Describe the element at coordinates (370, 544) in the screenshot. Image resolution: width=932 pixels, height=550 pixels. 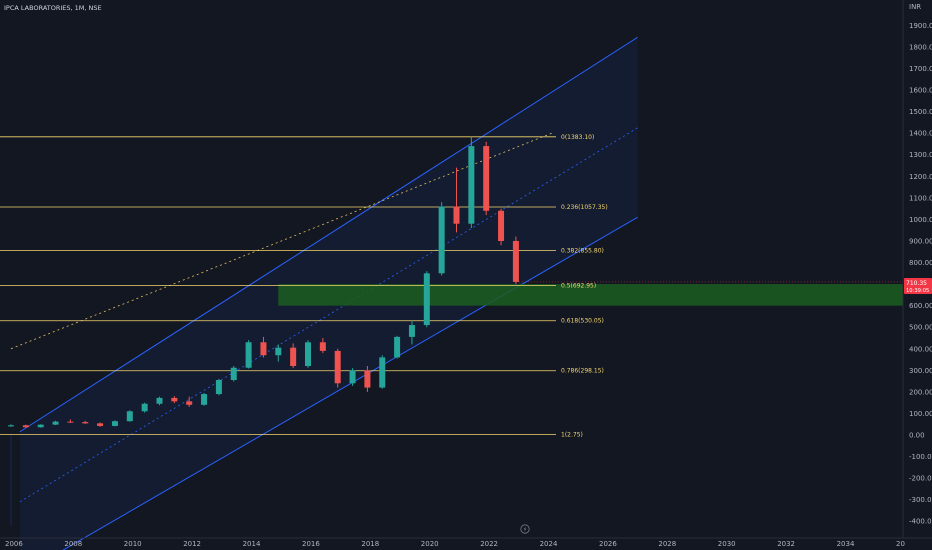
I see `x-tick-label: 2018` at that location.